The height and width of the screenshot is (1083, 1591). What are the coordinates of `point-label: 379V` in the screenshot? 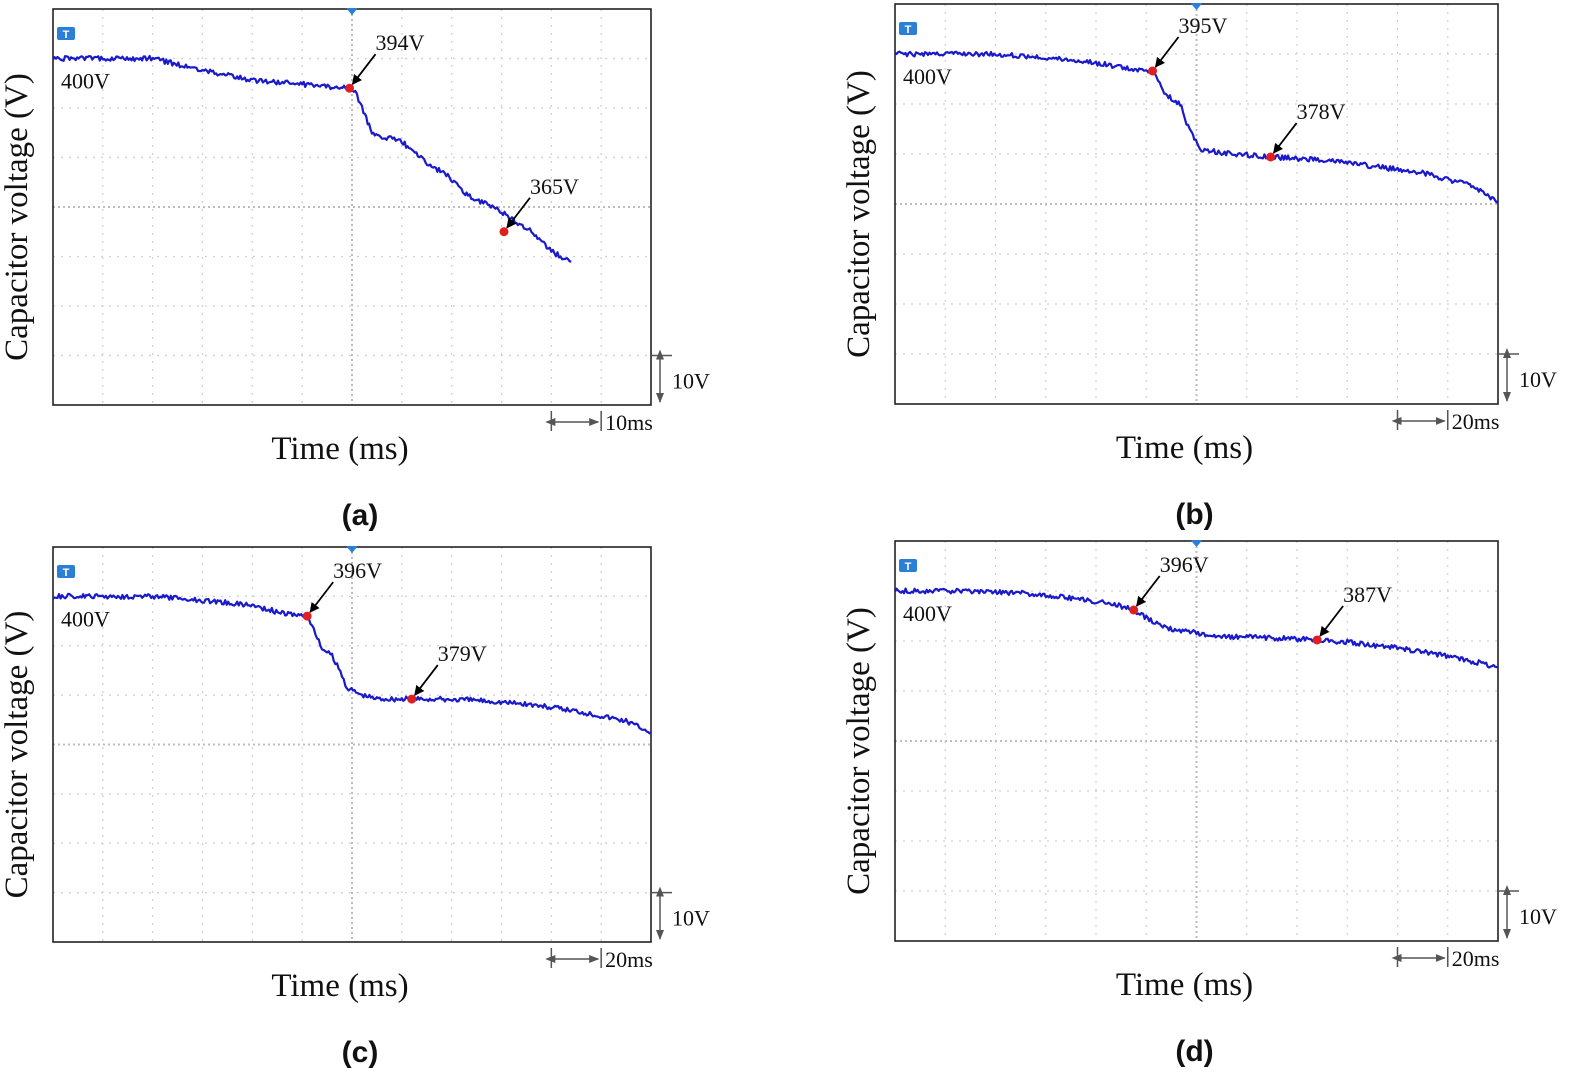 It's located at (462, 653).